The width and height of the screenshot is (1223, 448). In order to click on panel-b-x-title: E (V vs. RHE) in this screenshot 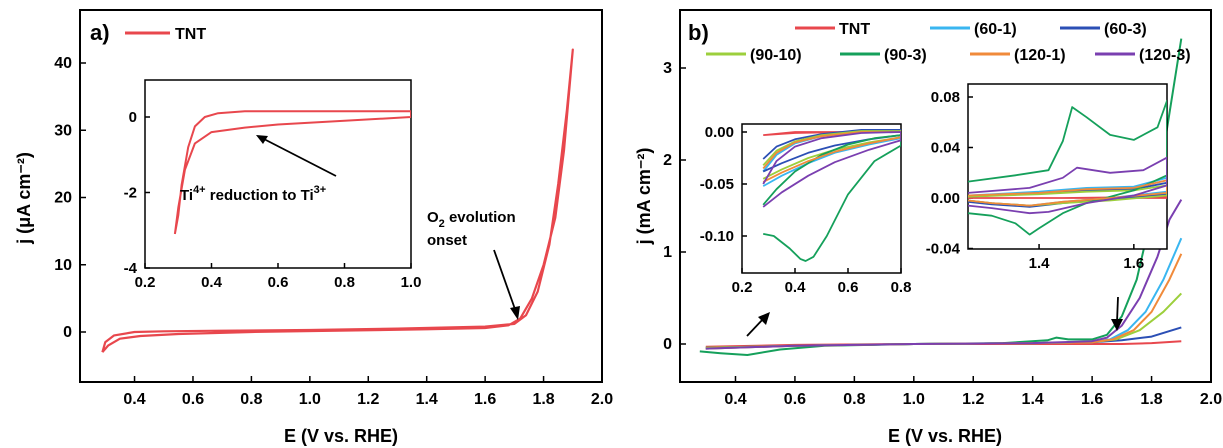, I will do `click(945, 436)`.